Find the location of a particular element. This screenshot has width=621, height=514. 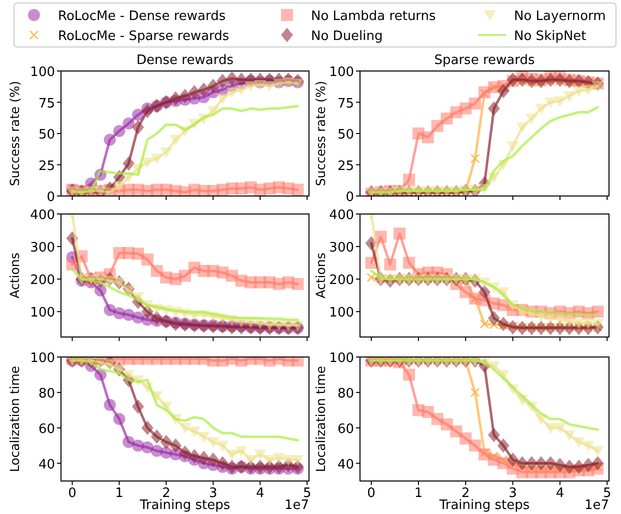

chart-title: Dense rewards is located at coordinates (185, 60).